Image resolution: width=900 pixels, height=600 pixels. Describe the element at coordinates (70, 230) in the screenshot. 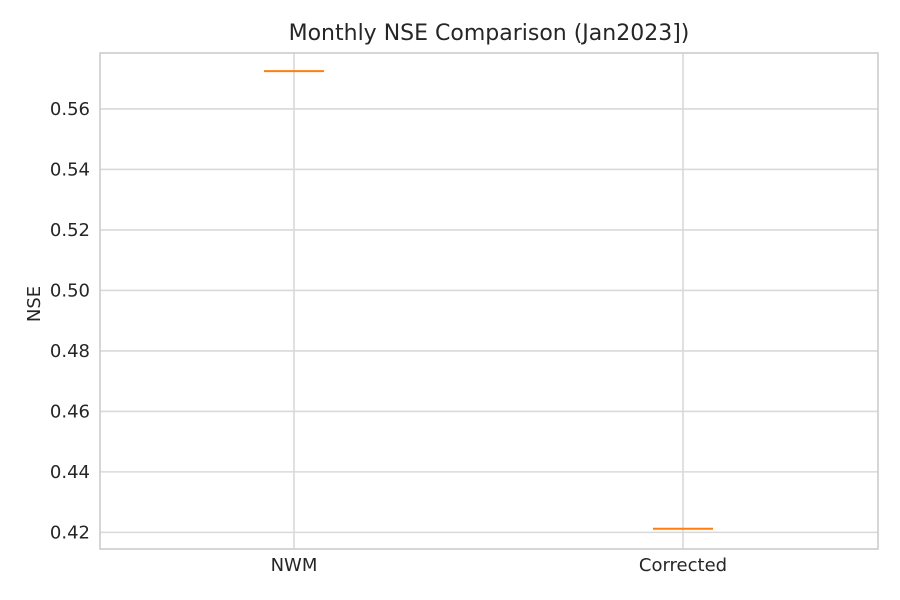

I see `y-tick-label: 0.52` at that location.